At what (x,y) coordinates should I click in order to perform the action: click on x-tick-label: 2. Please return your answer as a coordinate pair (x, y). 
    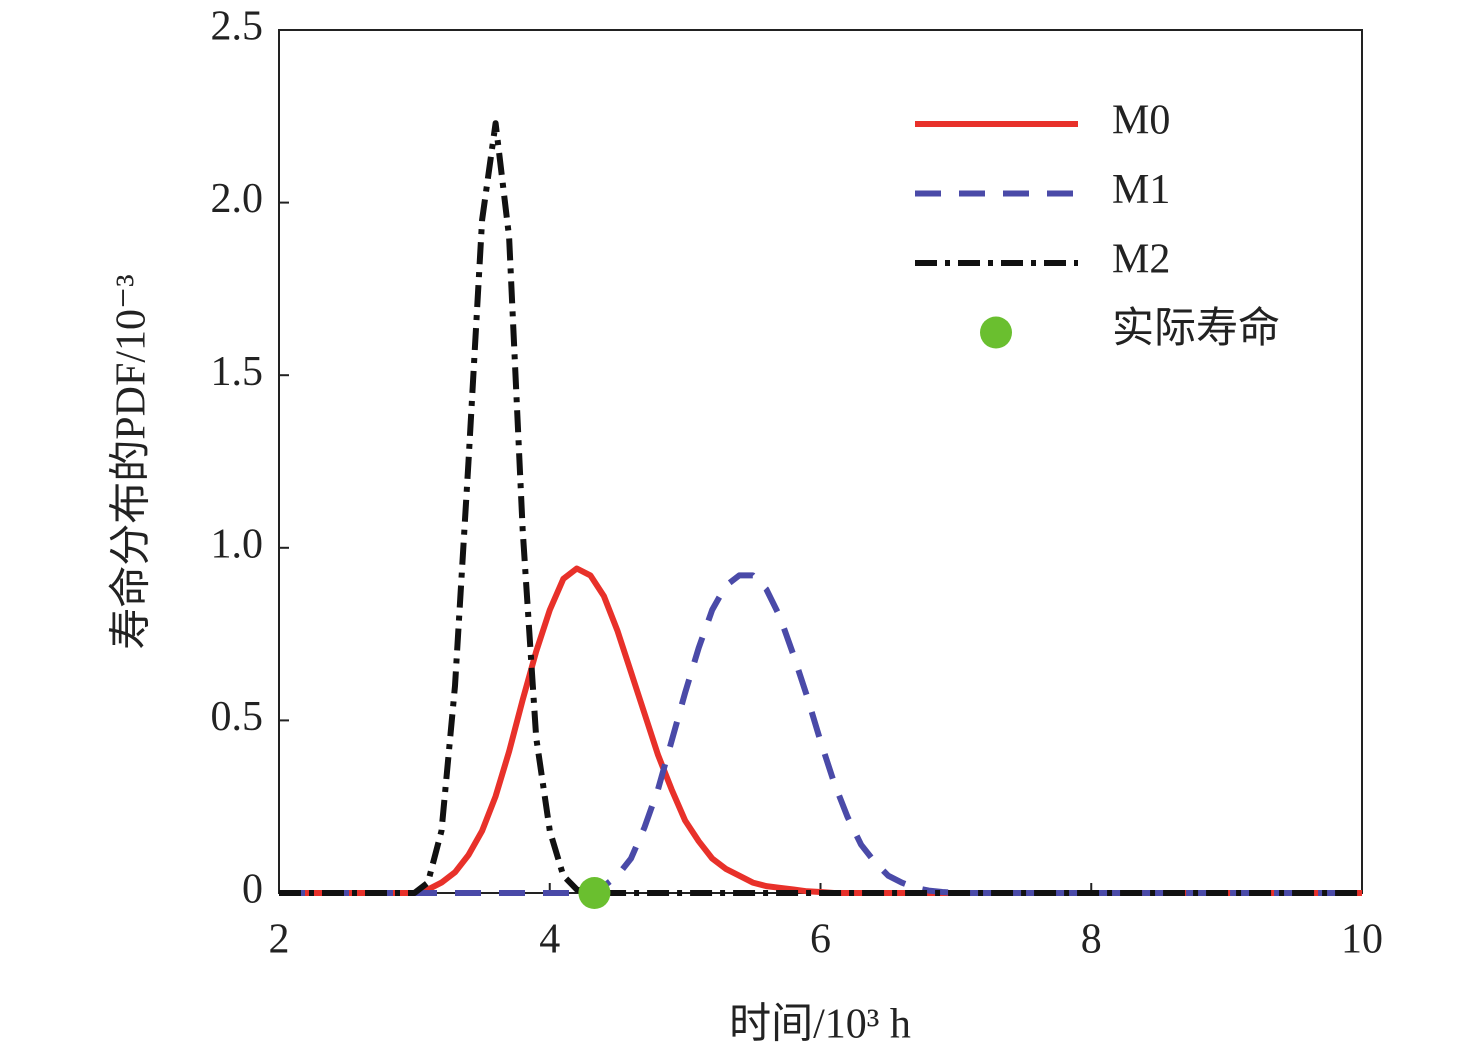
    Looking at the image, I should click on (279, 940).